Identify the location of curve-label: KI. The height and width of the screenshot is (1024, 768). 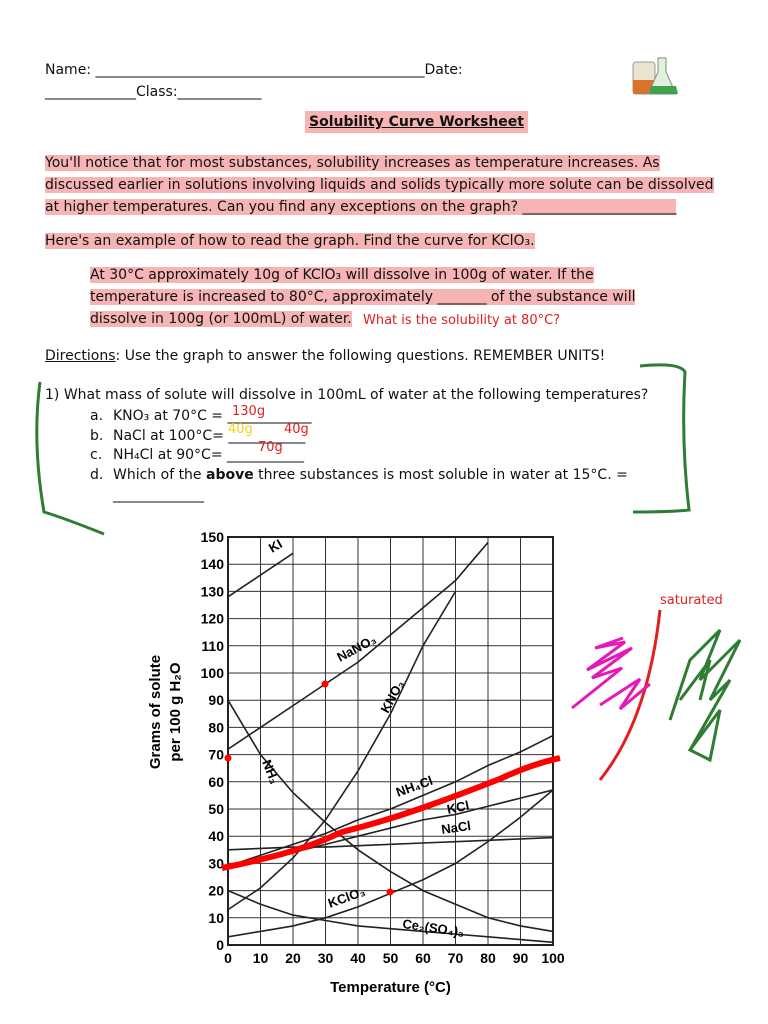
(275, 545).